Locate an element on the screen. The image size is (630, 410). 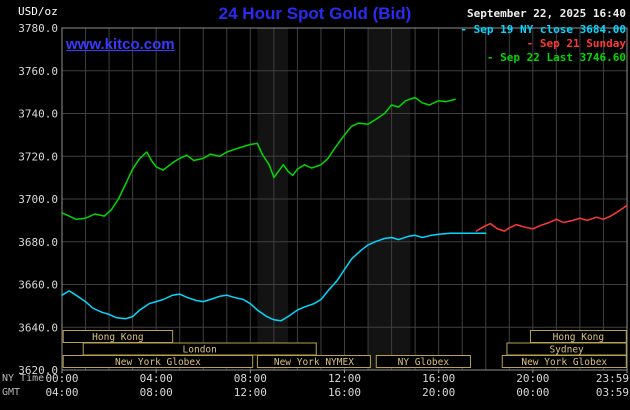
x-tick-label-ny: 12:00 is located at coordinates (344, 378).